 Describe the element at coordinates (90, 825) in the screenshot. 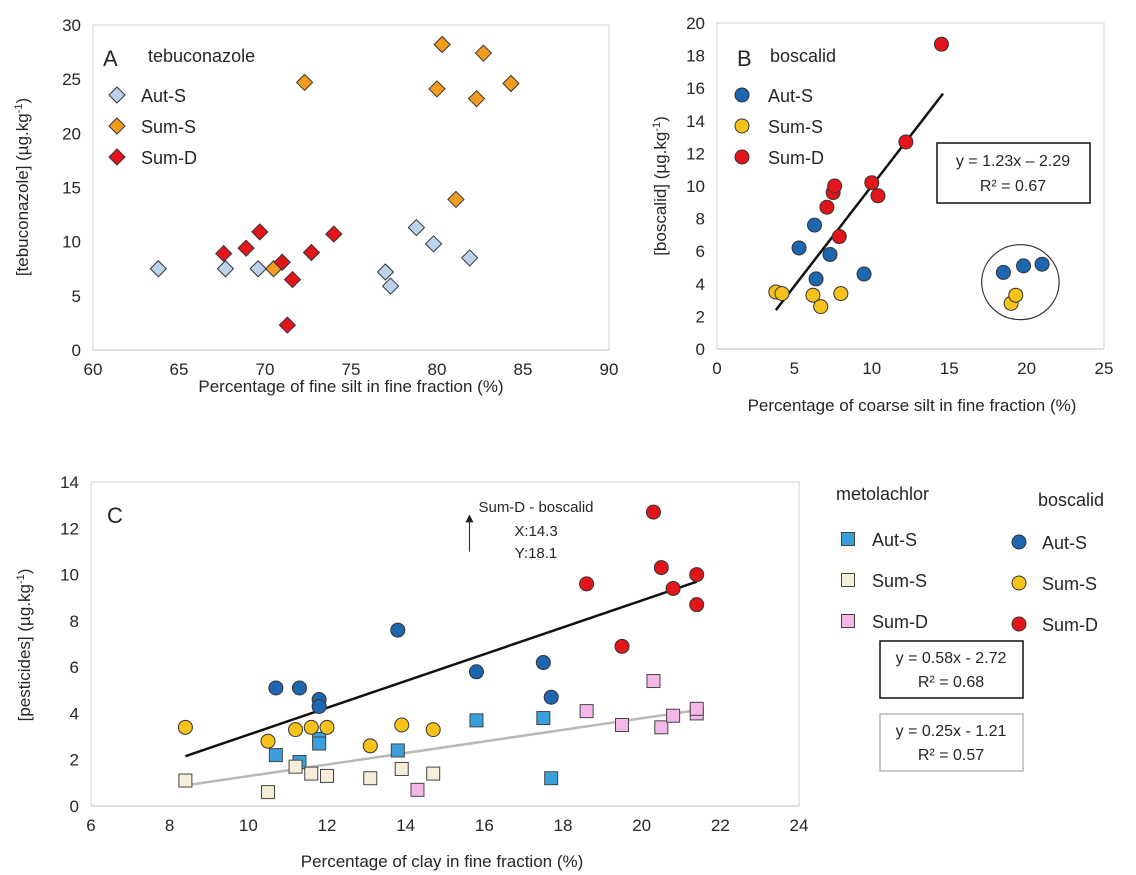

I see `panel-c-x-tick-label: 6` at that location.